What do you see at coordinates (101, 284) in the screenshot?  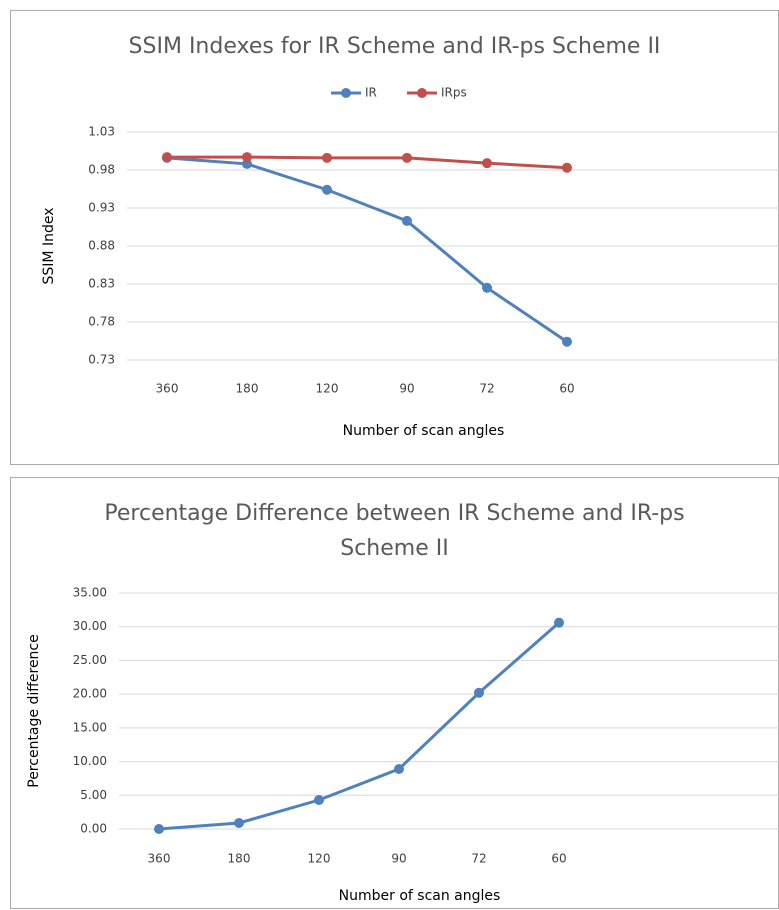 I see `y-tick-label: 0.83` at bounding box center [101, 284].